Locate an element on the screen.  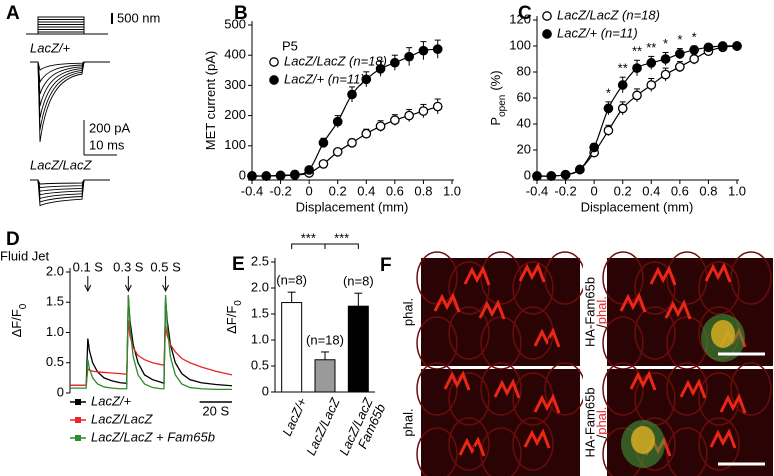
n-label: (n=8) is located at coordinates (291, 280).